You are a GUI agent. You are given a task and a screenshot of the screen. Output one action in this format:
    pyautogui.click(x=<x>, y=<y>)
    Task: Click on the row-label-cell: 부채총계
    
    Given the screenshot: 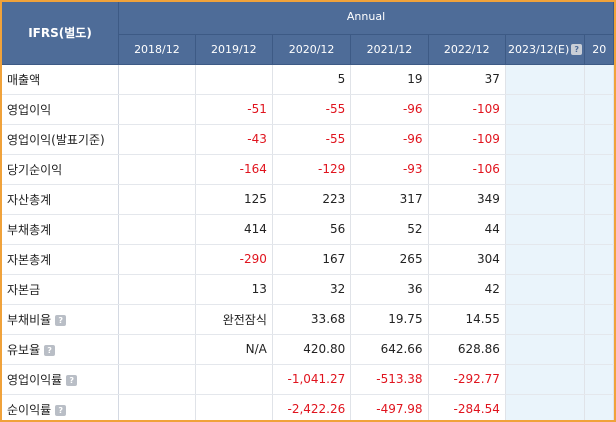 What is the action you would take?
    pyautogui.click(x=61, y=229)
    